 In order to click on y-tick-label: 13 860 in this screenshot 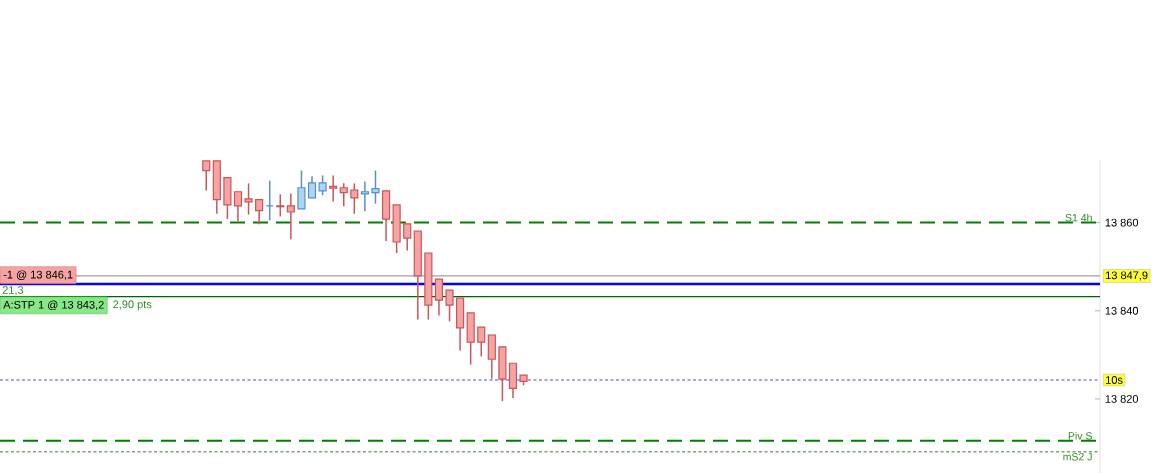, I will do `click(1122, 222)`.